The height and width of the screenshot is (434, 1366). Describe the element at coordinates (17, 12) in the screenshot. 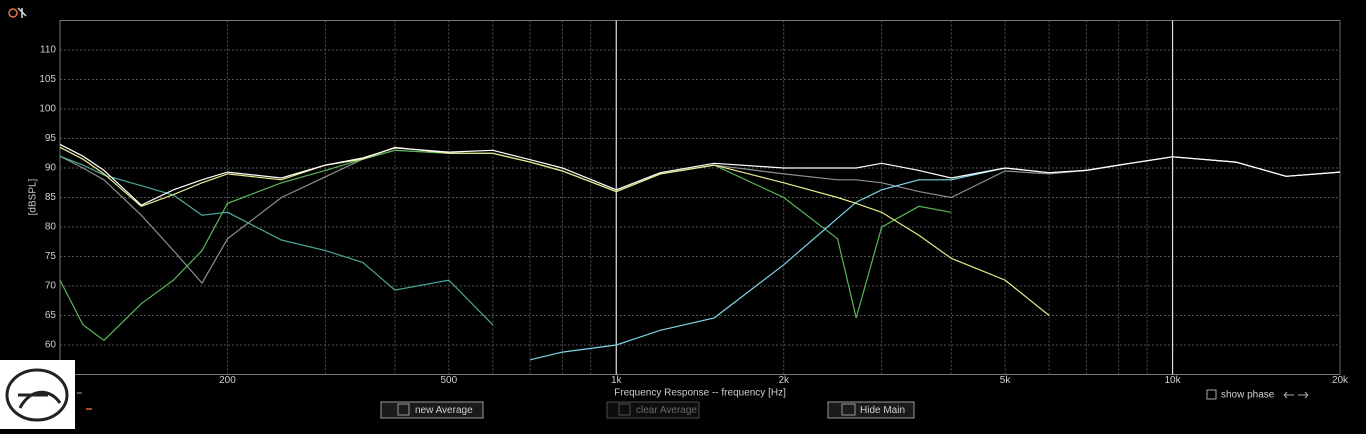

I see `toolbar-icon` at that location.